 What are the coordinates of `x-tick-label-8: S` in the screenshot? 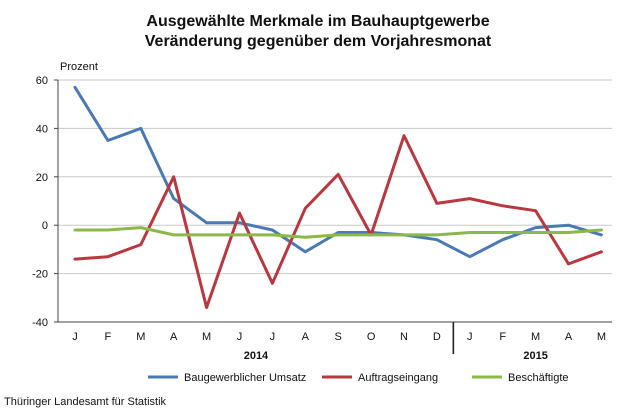 It's located at (338, 337).